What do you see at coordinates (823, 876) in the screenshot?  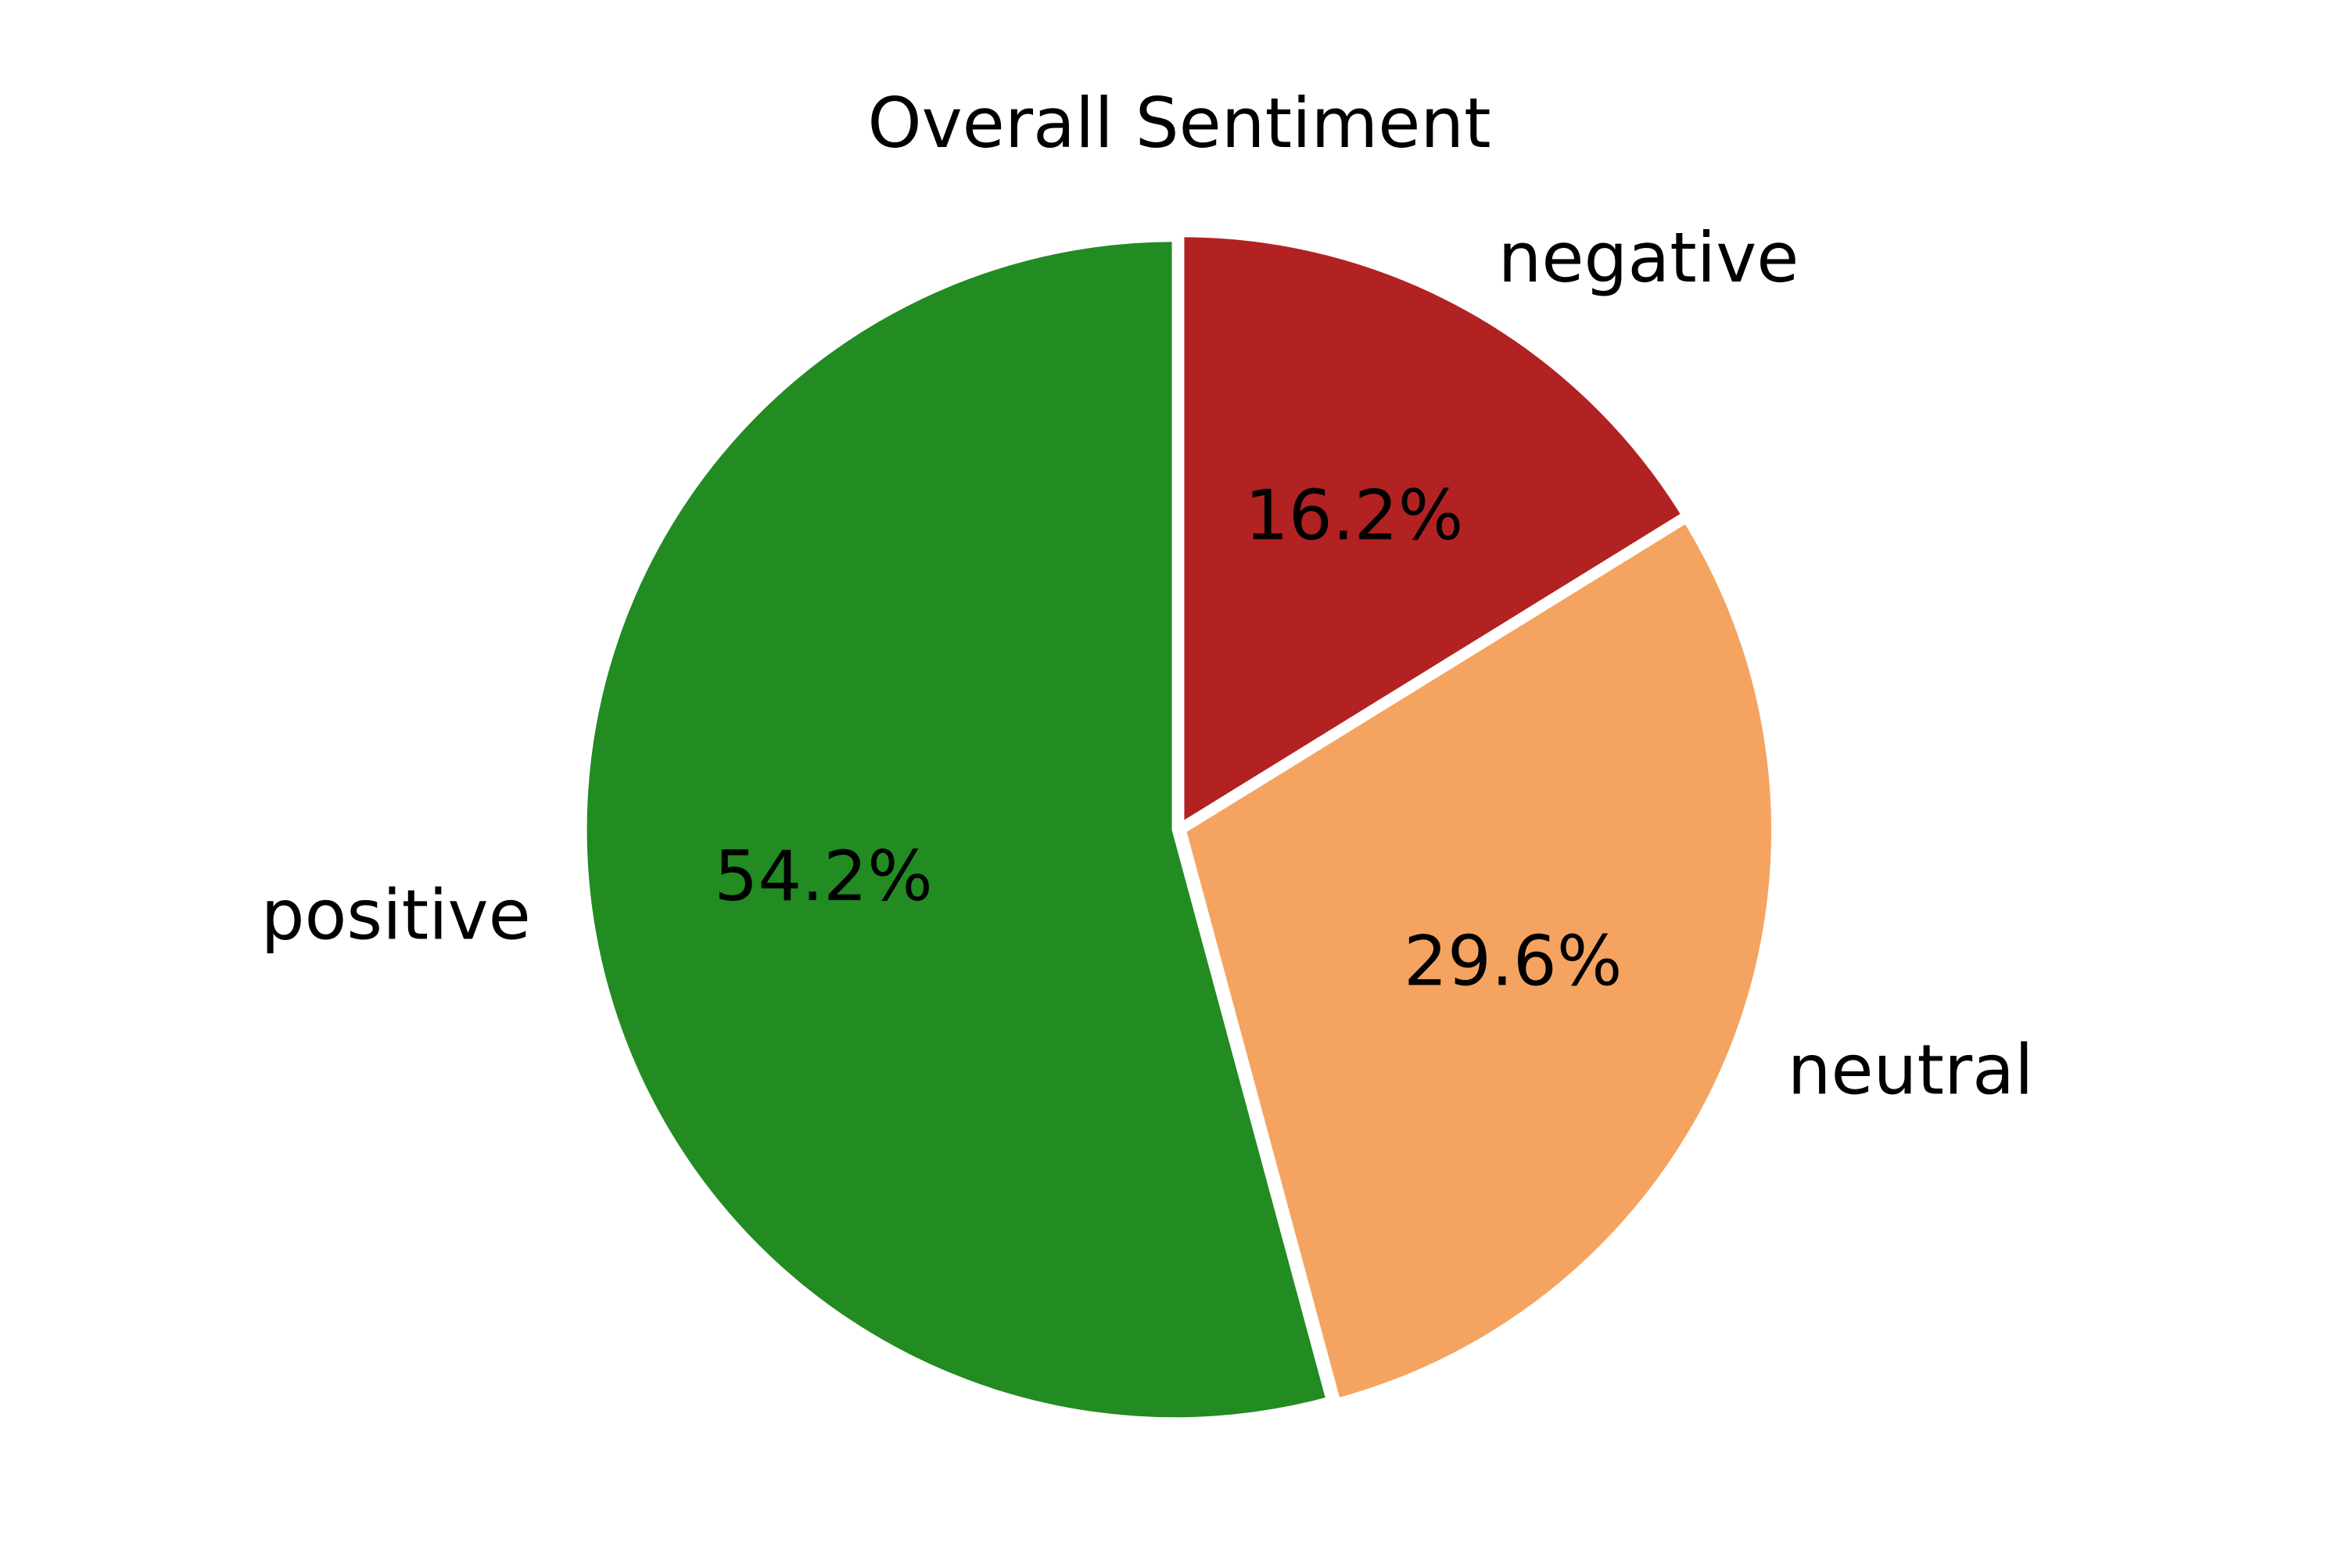 I see `pie-value-label-positive: 54.2%` at bounding box center [823, 876].